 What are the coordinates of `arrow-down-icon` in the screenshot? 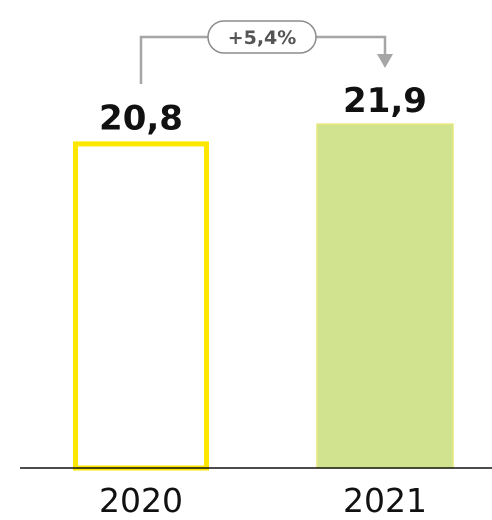 It's located at (385, 61).